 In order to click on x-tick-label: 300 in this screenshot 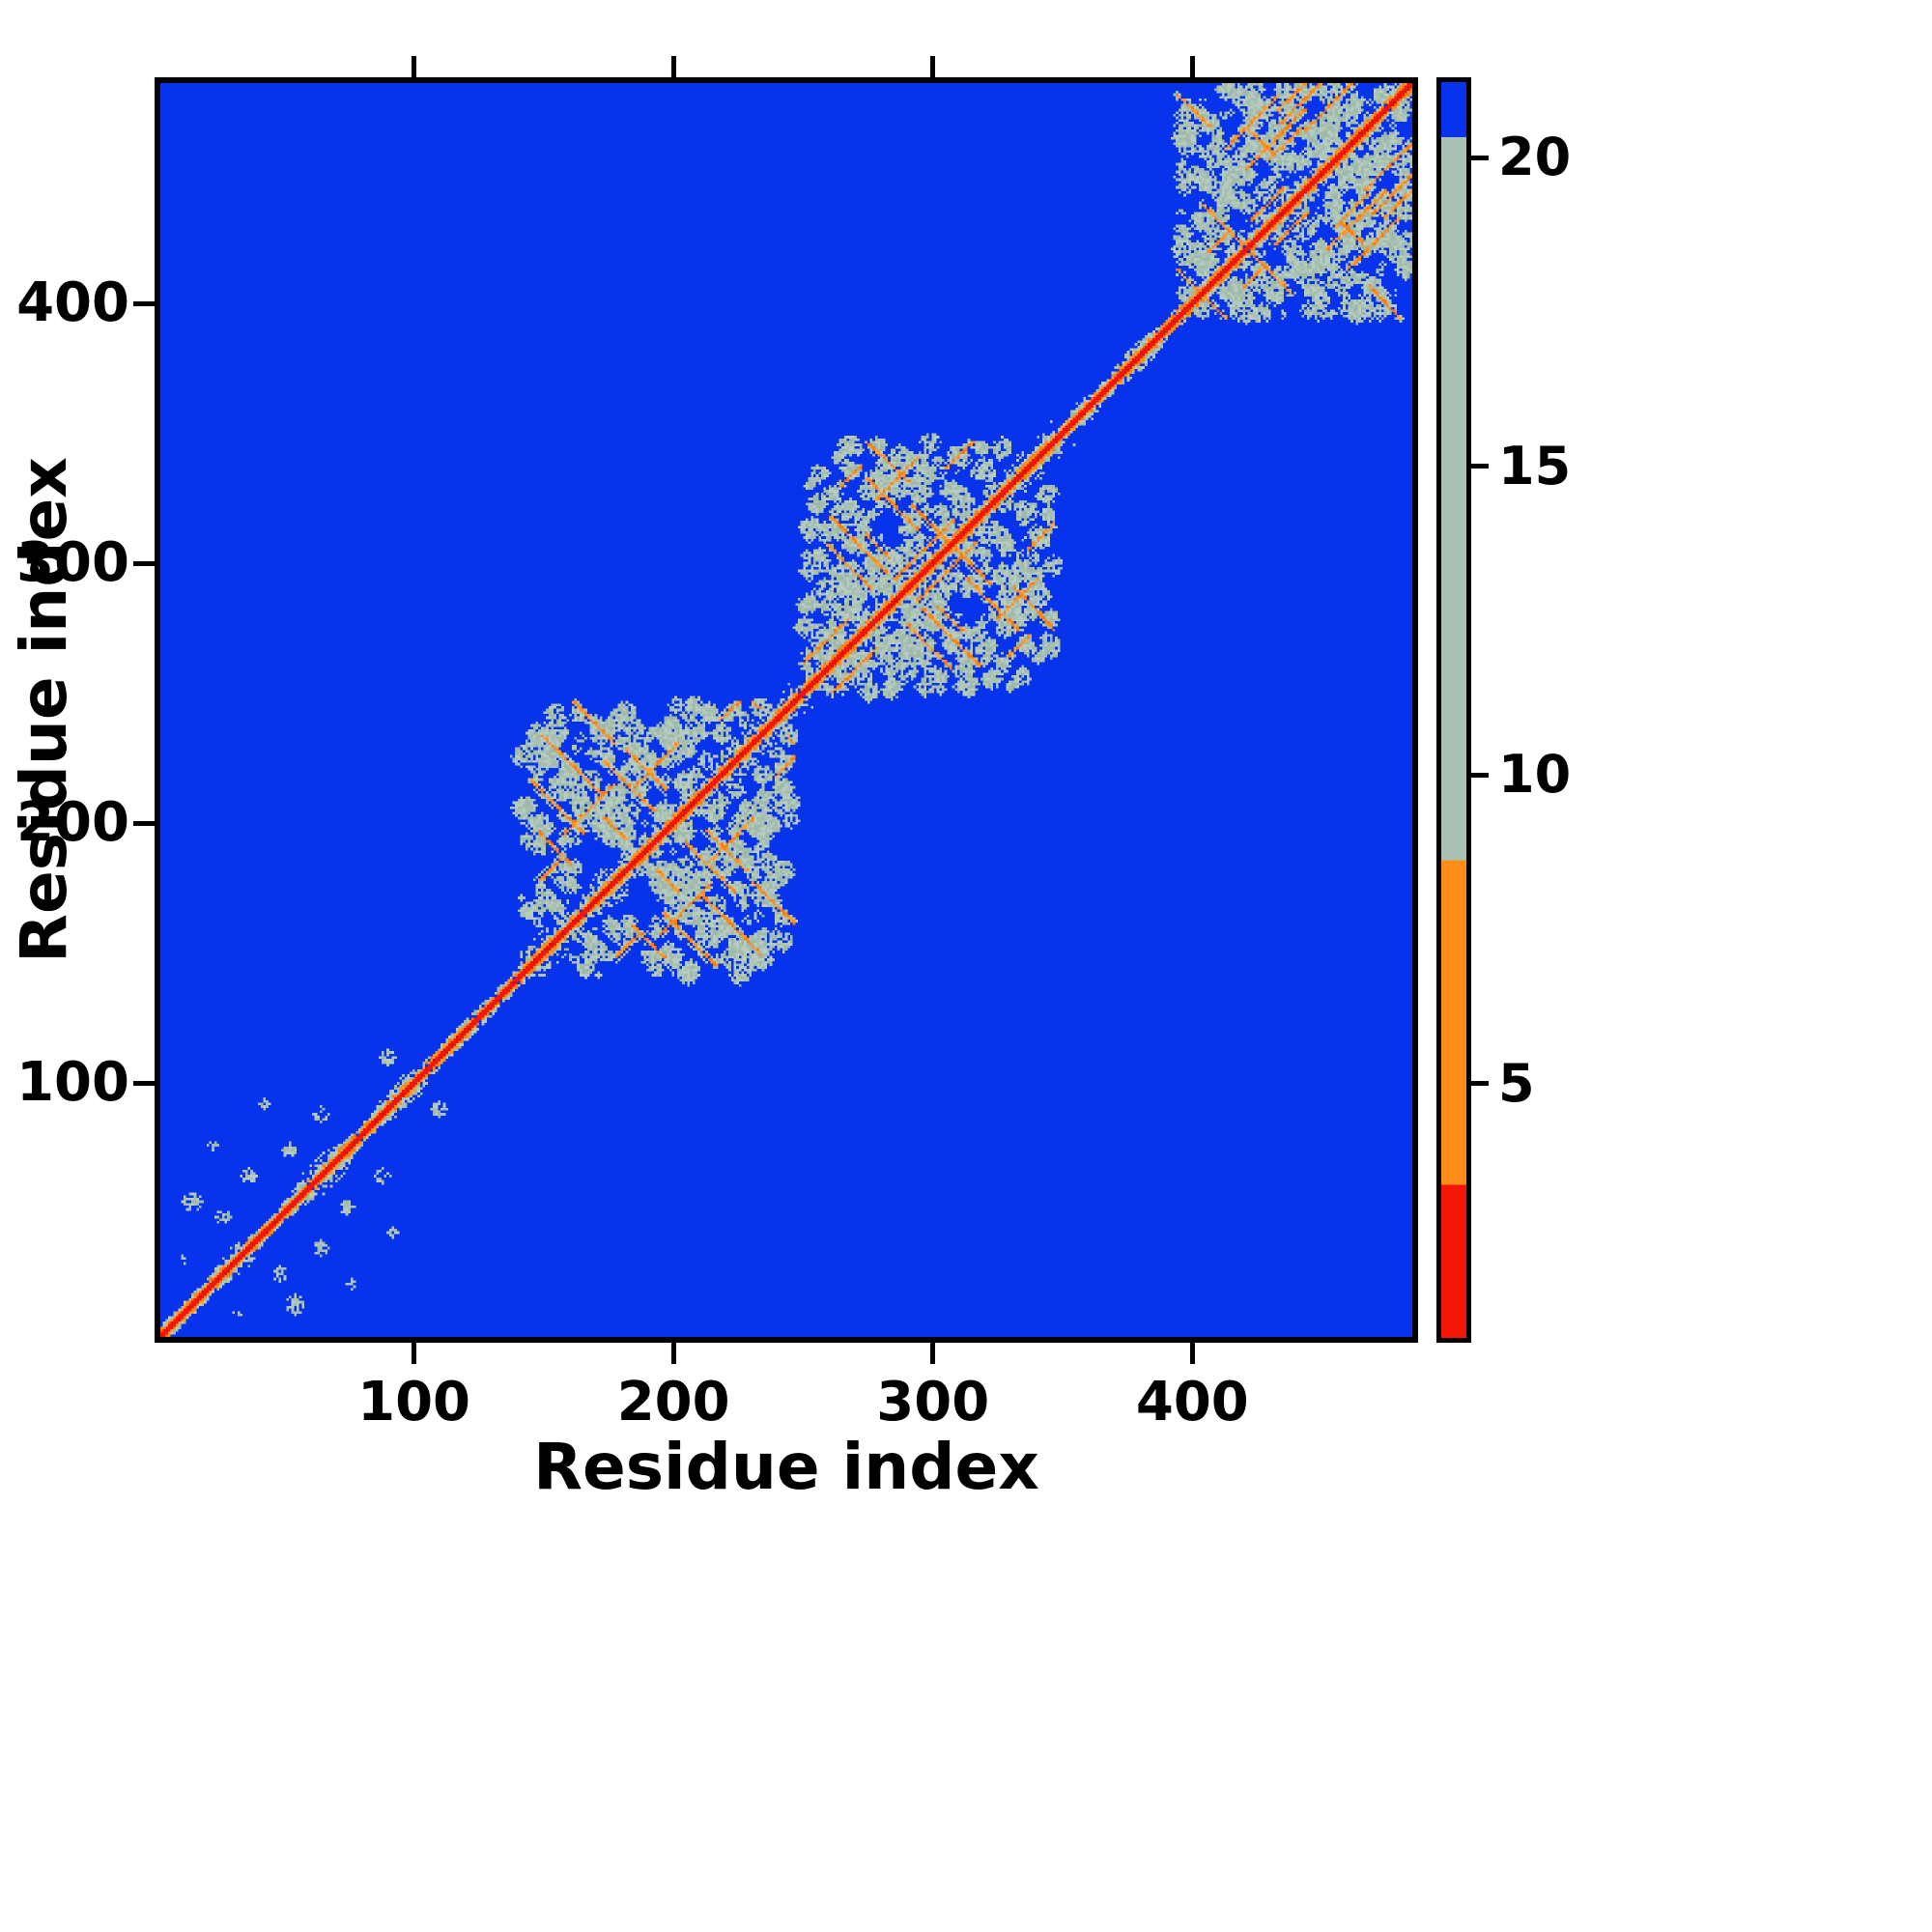, I will do `click(933, 1402)`.